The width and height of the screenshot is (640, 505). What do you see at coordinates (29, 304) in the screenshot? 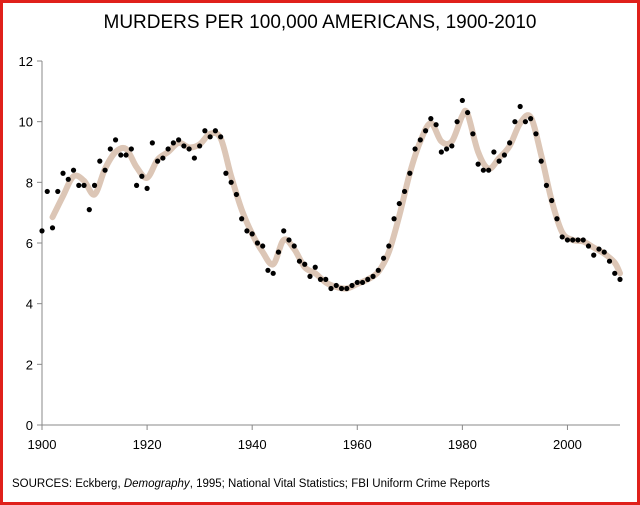
I see `y-tick-label: 4` at bounding box center [29, 304].